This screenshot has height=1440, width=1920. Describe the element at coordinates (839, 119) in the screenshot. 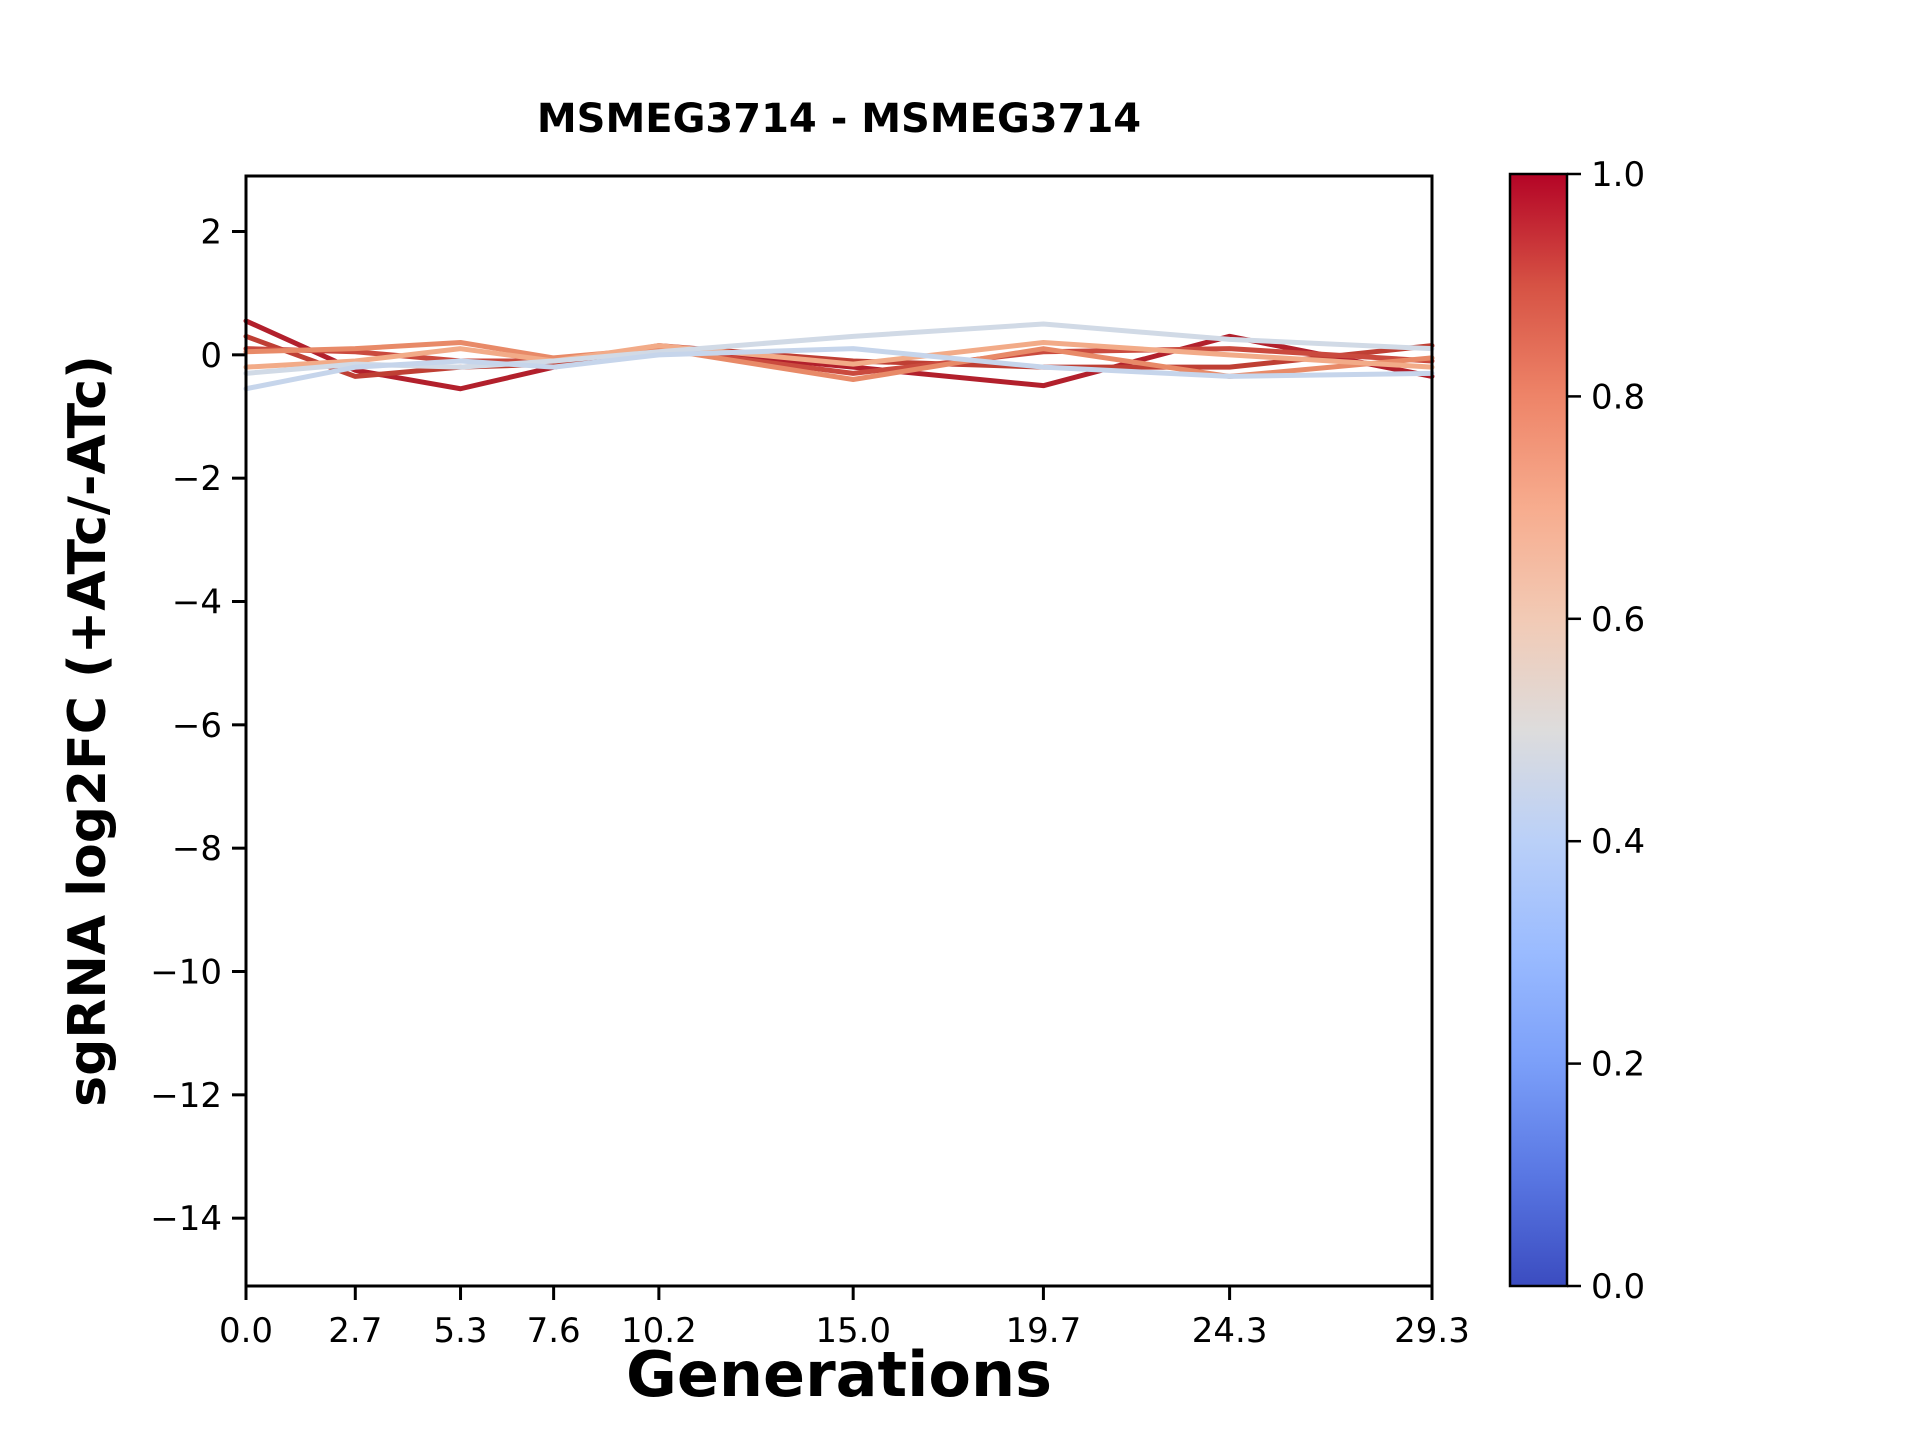

I see `chart-title: MSMEG3714 - MSMEG3714` at that location.